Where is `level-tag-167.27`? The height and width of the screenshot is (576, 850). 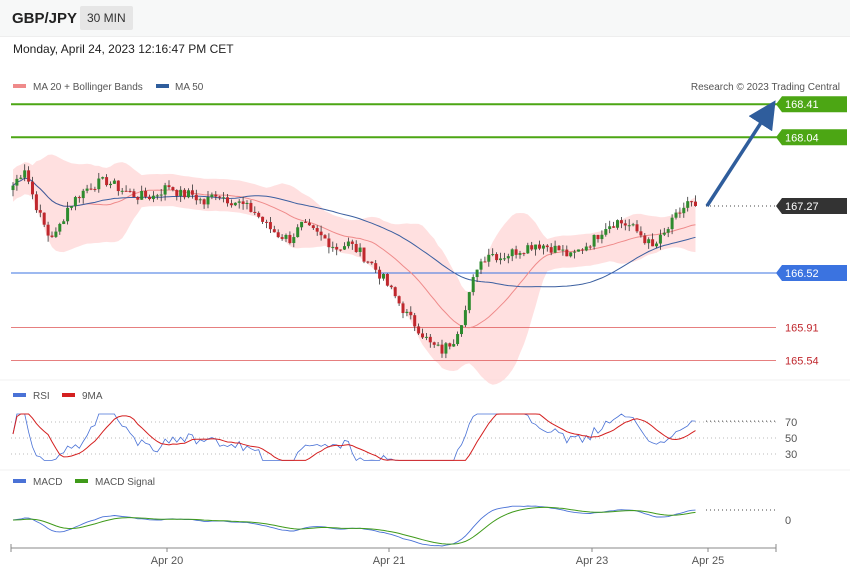 level-tag-167.27 is located at coordinates (811, 206).